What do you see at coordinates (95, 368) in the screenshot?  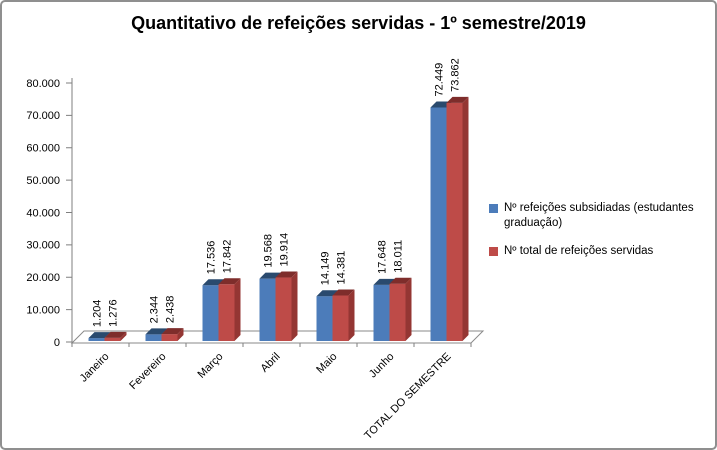 I see `category-label: Janeiro` at bounding box center [95, 368].